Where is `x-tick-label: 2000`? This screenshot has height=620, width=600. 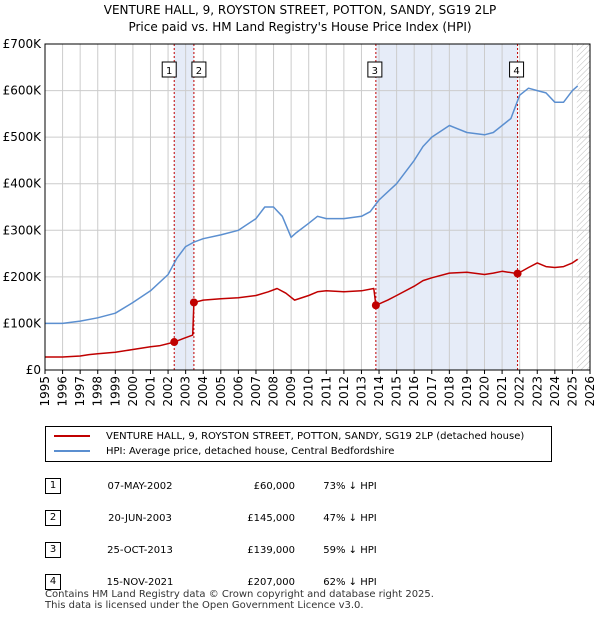 x-tick-label: 2000 is located at coordinates (133, 391).